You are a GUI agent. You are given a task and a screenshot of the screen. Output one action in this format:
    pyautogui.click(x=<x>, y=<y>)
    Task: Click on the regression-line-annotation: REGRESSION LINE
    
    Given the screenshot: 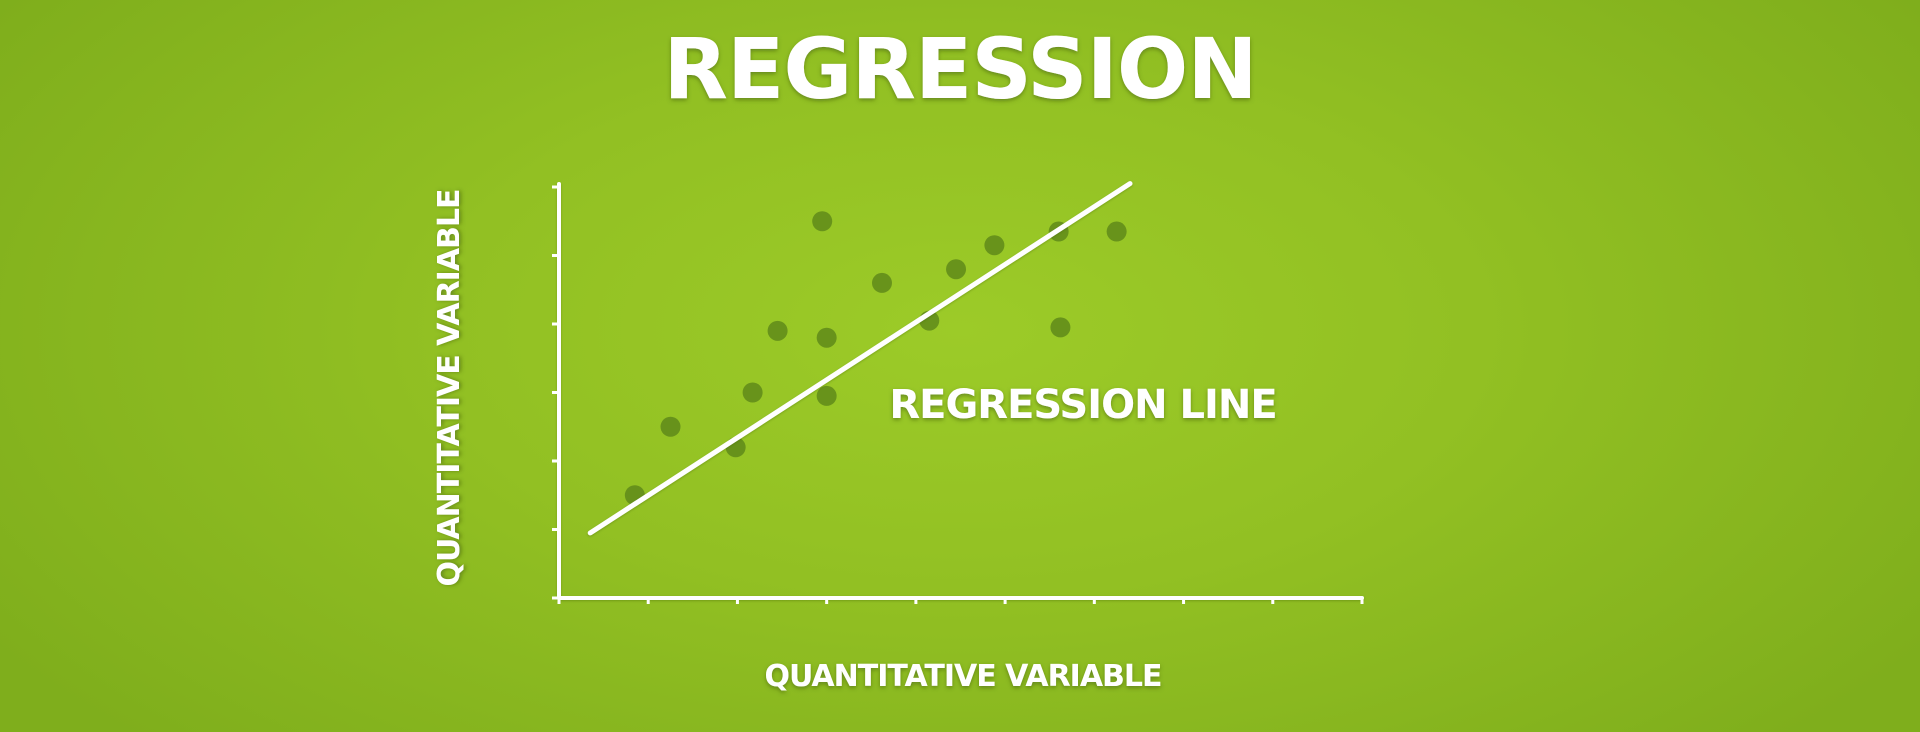 What is the action you would take?
    pyautogui.click(x=1082, y=405)
    